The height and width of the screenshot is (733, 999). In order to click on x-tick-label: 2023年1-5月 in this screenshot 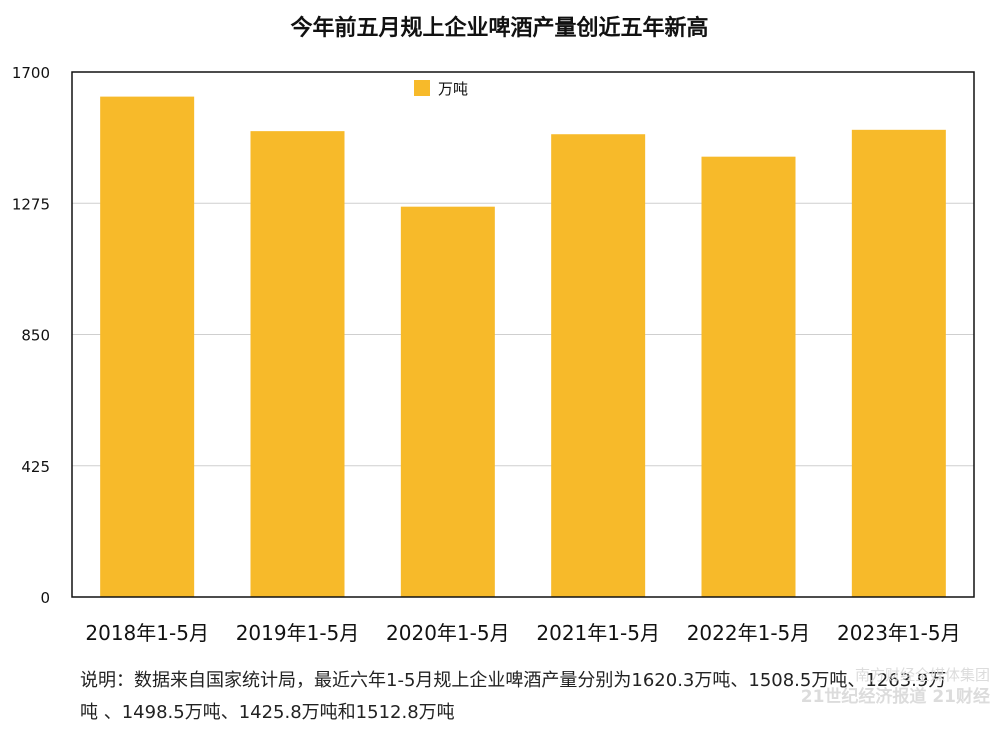, I will do `click(899, 633)`.